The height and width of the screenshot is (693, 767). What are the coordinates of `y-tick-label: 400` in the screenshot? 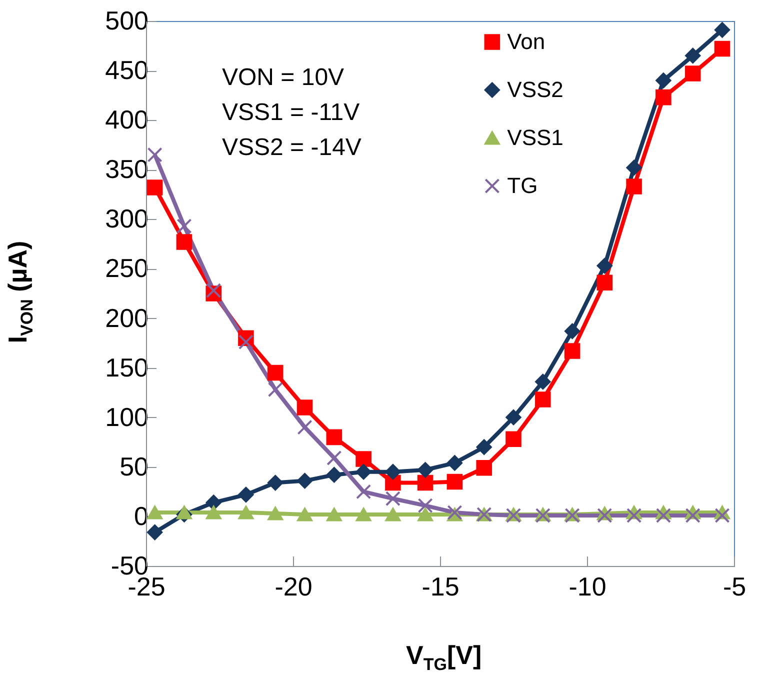 It's located at (126, 119).